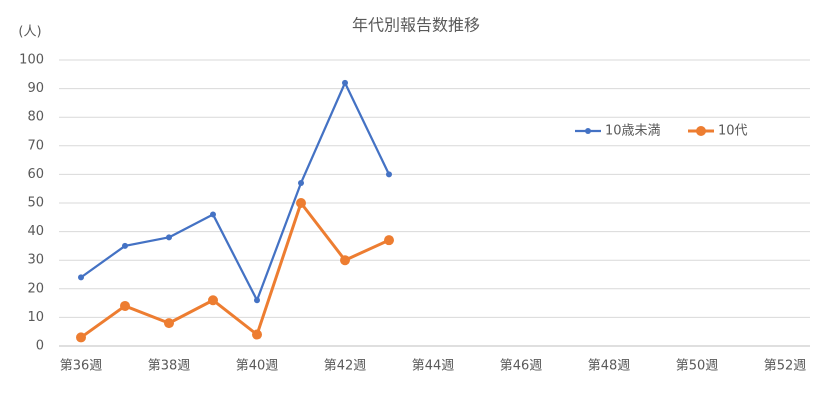 The height and width of the screenshot is (408, 832). Describe the element at coordinates (521, 366) in the screenshot. I see `x-tick-label: 第46週` at that location.